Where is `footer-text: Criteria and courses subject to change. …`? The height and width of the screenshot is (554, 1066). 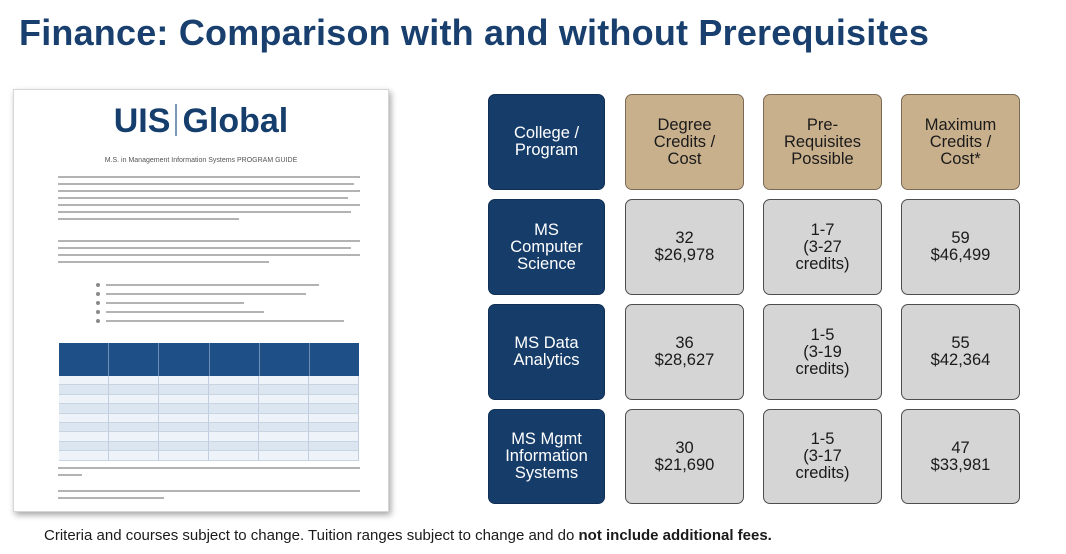 footer-text: Criteria and courses subject to change. … is located at coordinates (311, 535).